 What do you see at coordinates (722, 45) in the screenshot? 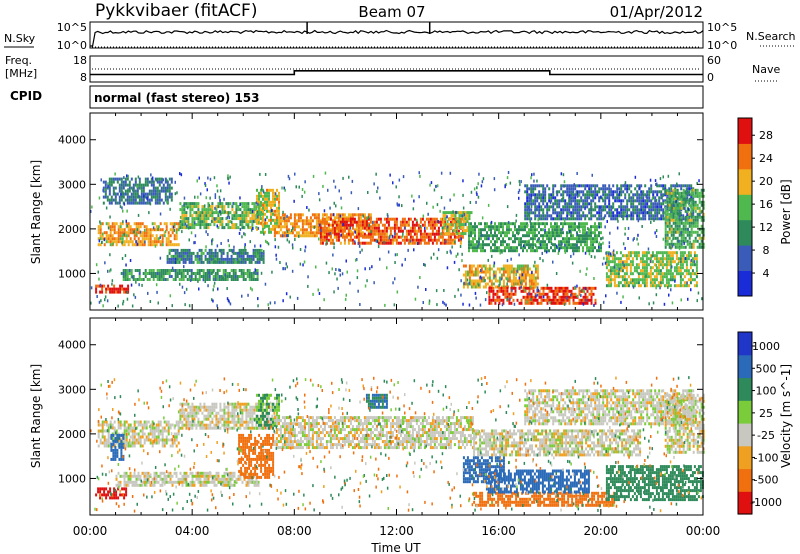
I see `noise-right-tick-bottom: 10^0` at bounding box center [722, 45].